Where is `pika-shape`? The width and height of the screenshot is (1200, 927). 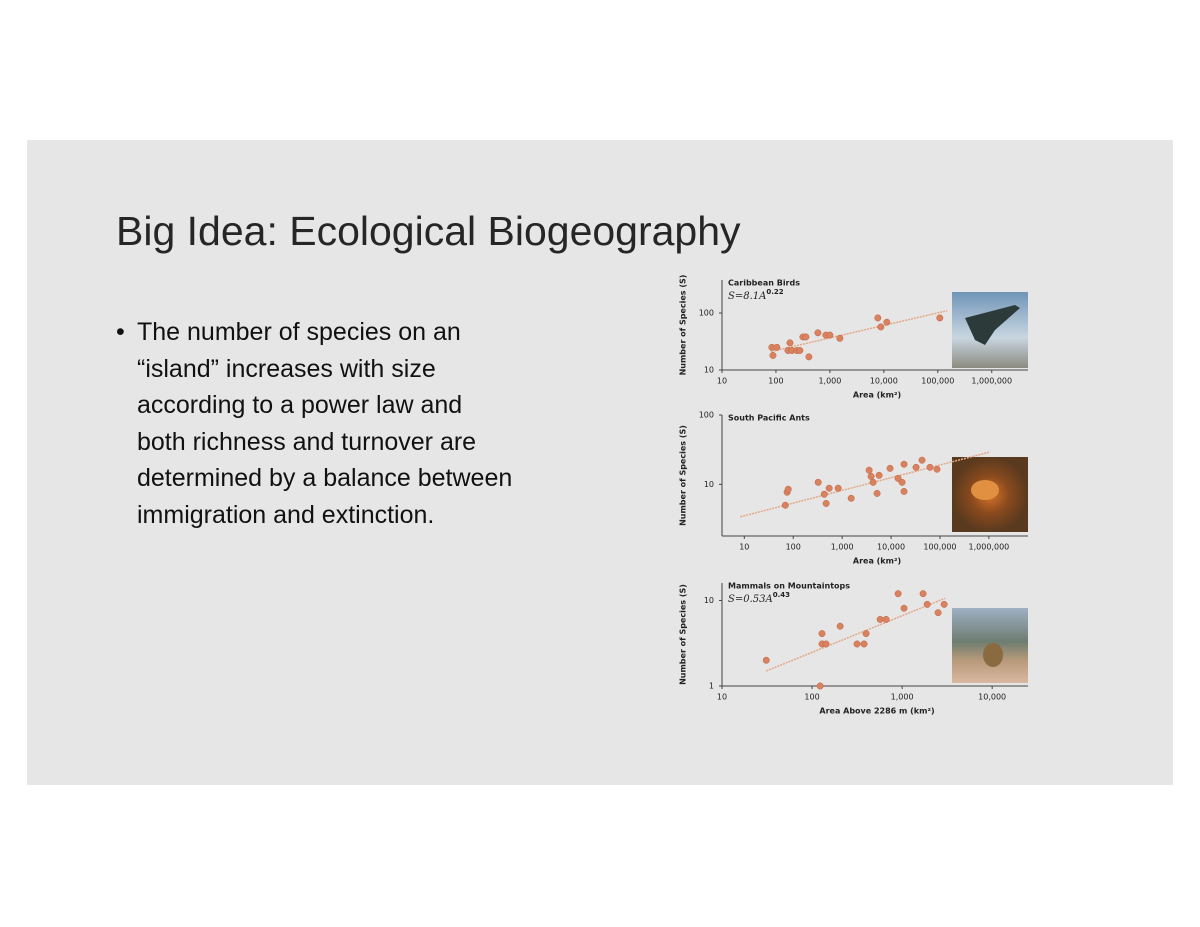 pika-shape is located at coordinates (993, 655).